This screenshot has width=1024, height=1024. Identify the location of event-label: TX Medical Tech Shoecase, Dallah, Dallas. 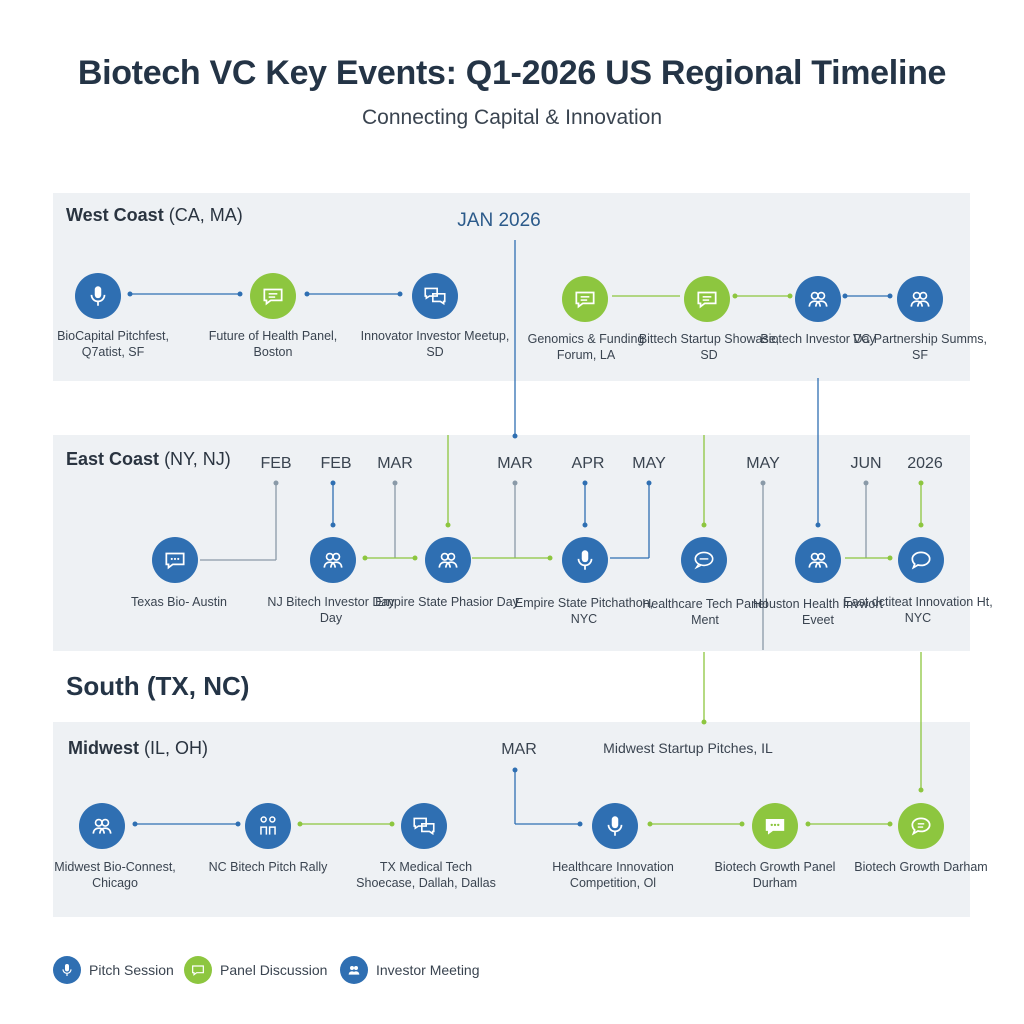
(426, 875).